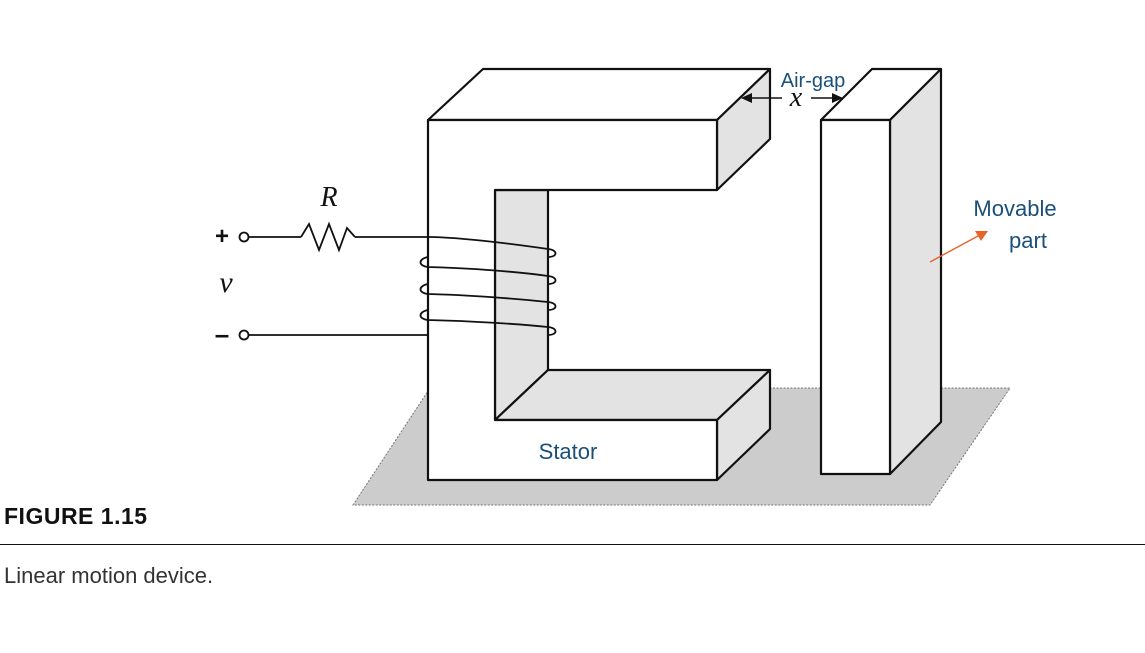 The image size is (1145, 653). Describe the element at coordinates (335, 281) in the screenshot. I see `circuit-wiring` at that location.